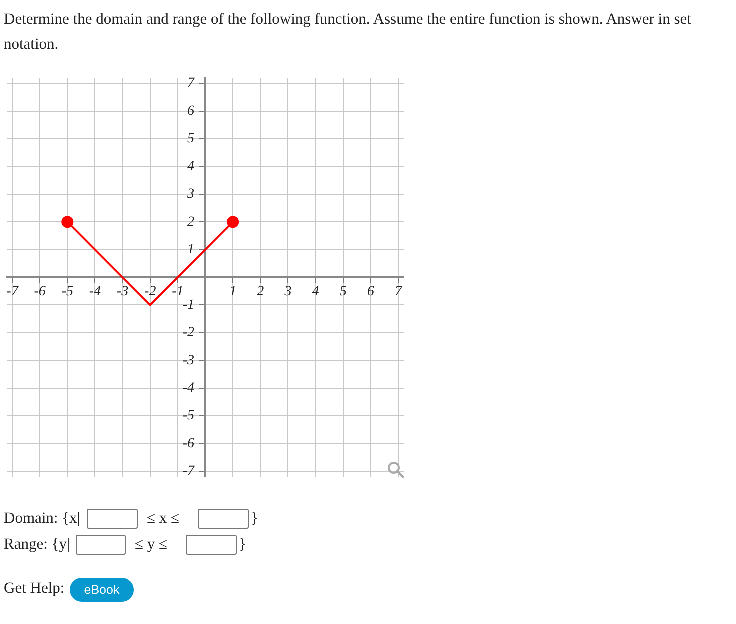 The width and height of the screenshot is (736, 624). Describe the element at coordinates (190, 194) in the screenshot. I see `y-tick-label: 3` at that location.